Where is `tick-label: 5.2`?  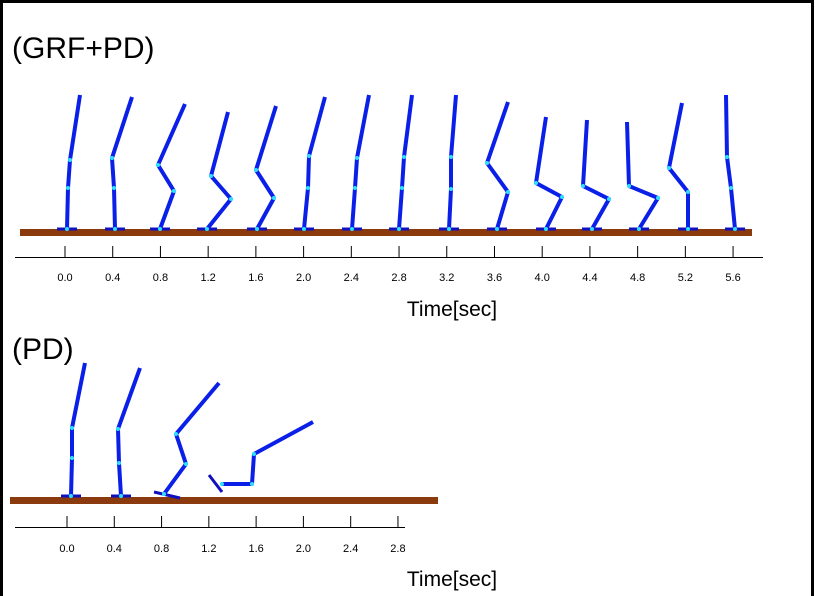 tick-label: 5.2 is located at coordinates (685, 278).